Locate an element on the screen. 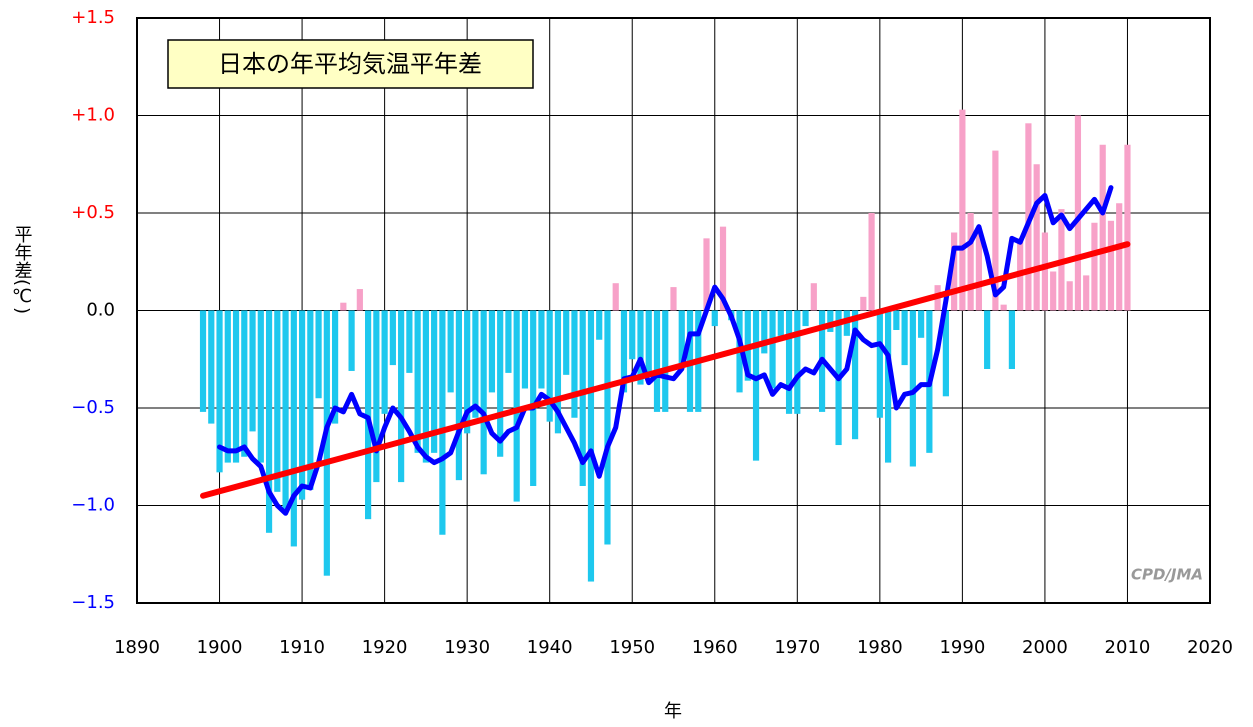  x-tick-label: 2000 is located at coordinates (1045, 647).